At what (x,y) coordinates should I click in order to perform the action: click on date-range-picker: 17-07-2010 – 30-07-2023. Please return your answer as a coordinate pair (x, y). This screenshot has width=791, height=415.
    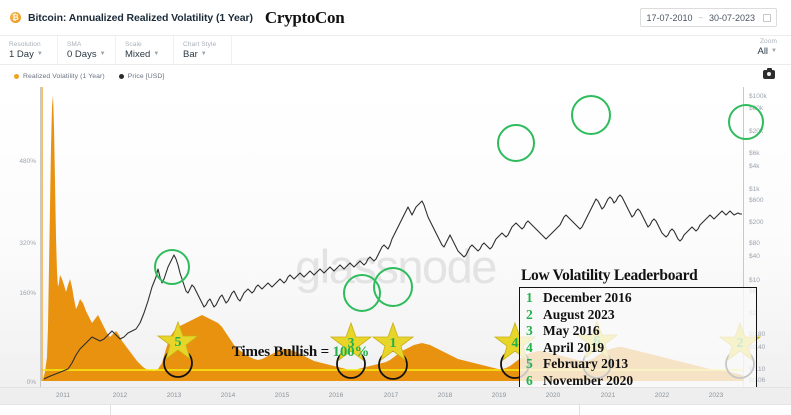
    Looking at the image, I should click on (708, 17).